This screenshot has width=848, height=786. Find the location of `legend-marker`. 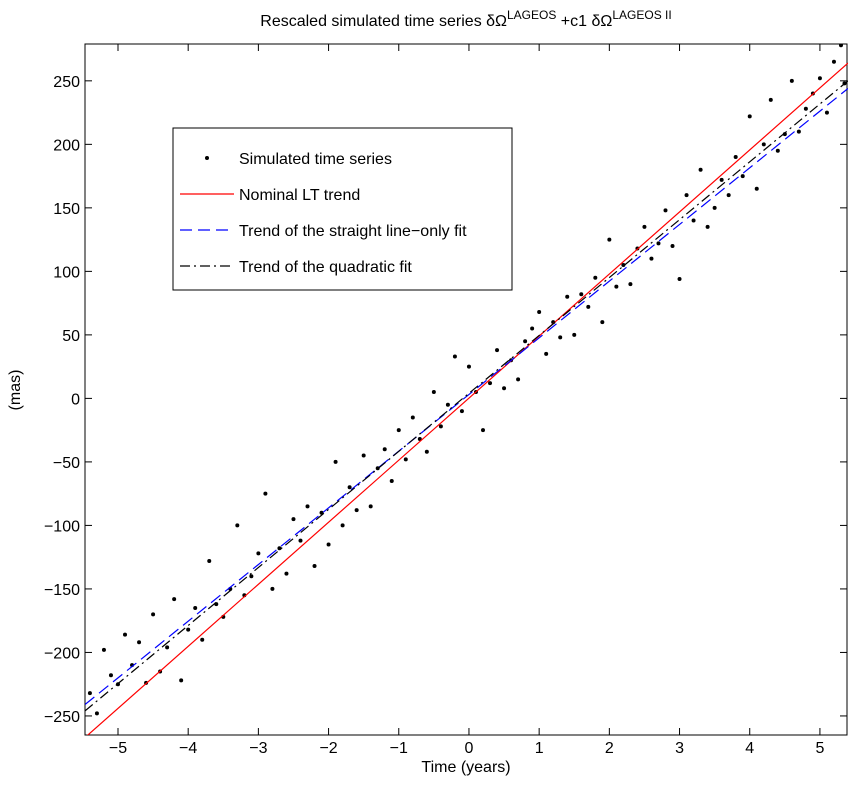

legend-marker is located at coordinates (207, 158).